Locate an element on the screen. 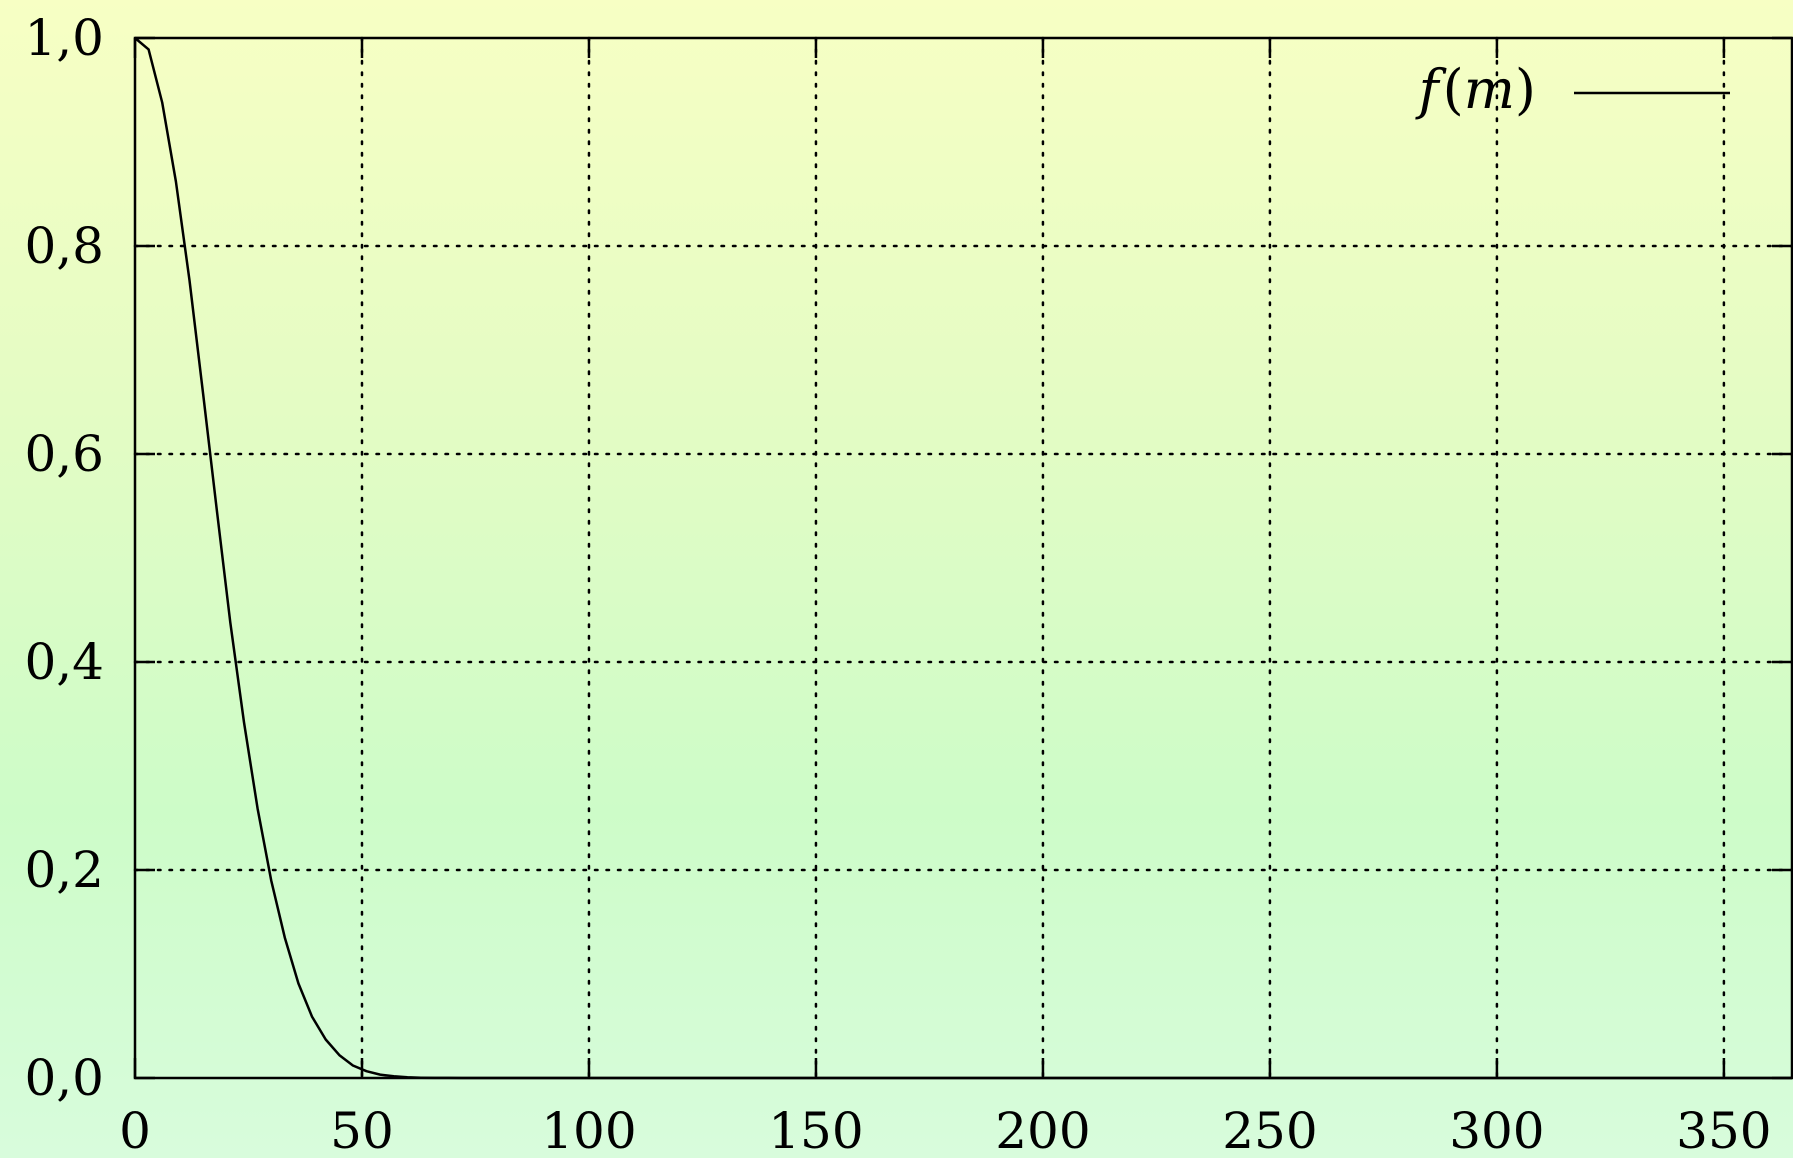 The width and height of the screenshot is (1793, 1158). y-tick-label: 0,0 is located at coordinates (64, 1078).